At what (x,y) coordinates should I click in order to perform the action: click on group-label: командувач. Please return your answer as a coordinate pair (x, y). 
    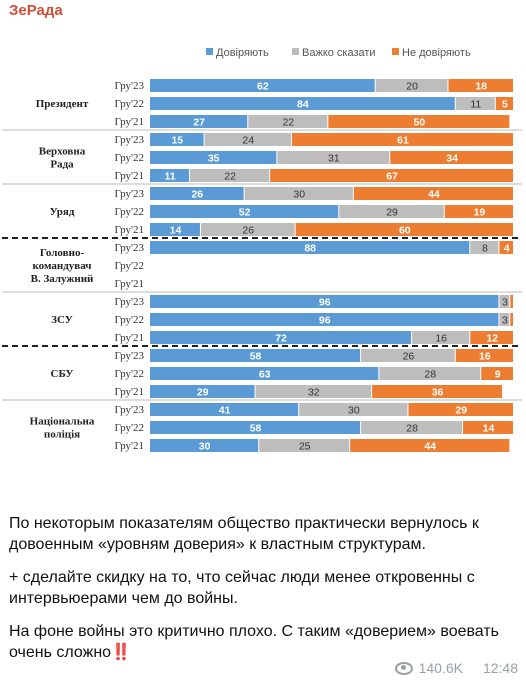
    Looking at the image, I should click on (61, 266).